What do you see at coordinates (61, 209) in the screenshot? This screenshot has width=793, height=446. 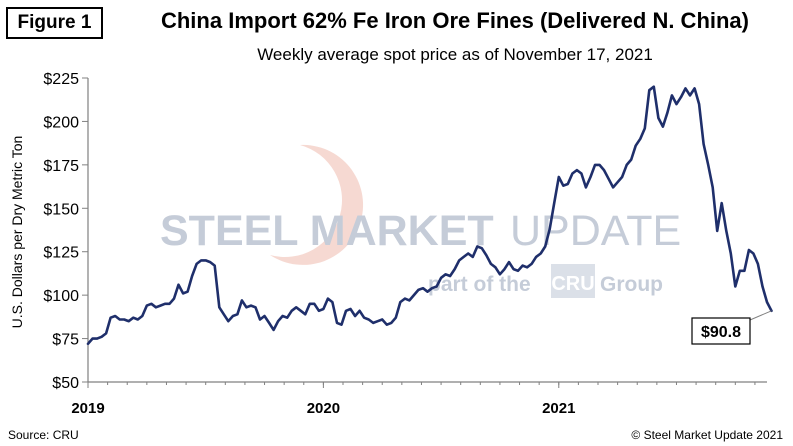 I see `y-tick-label: $150` at bounding box center [61, 209].